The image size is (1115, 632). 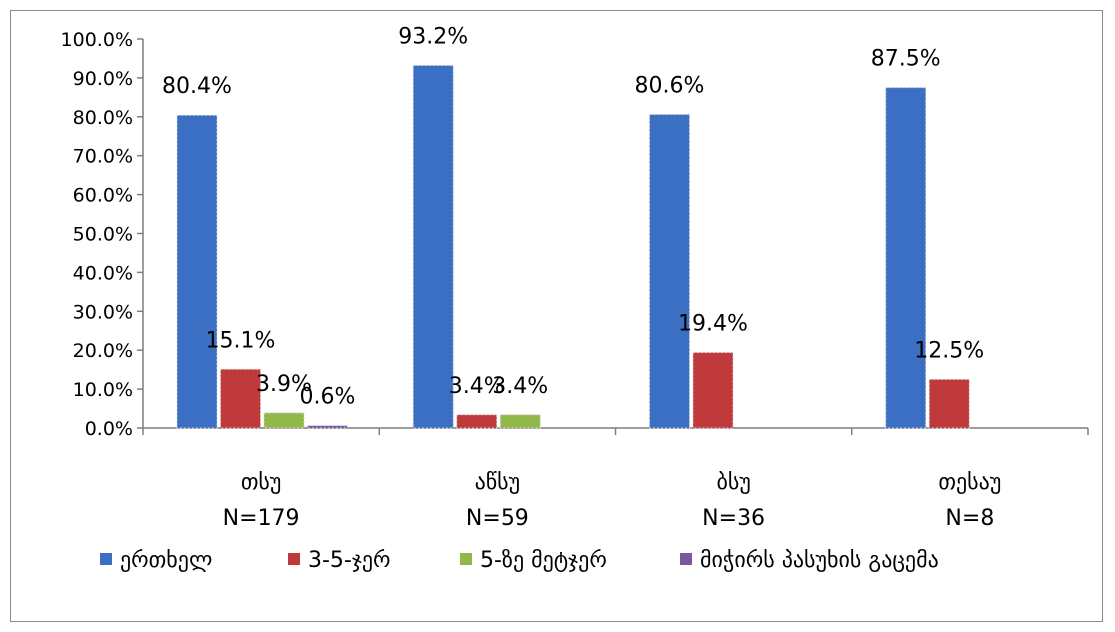 I want to click on legend-label: 3-5-ჯერ, so click(x=349, y=560).